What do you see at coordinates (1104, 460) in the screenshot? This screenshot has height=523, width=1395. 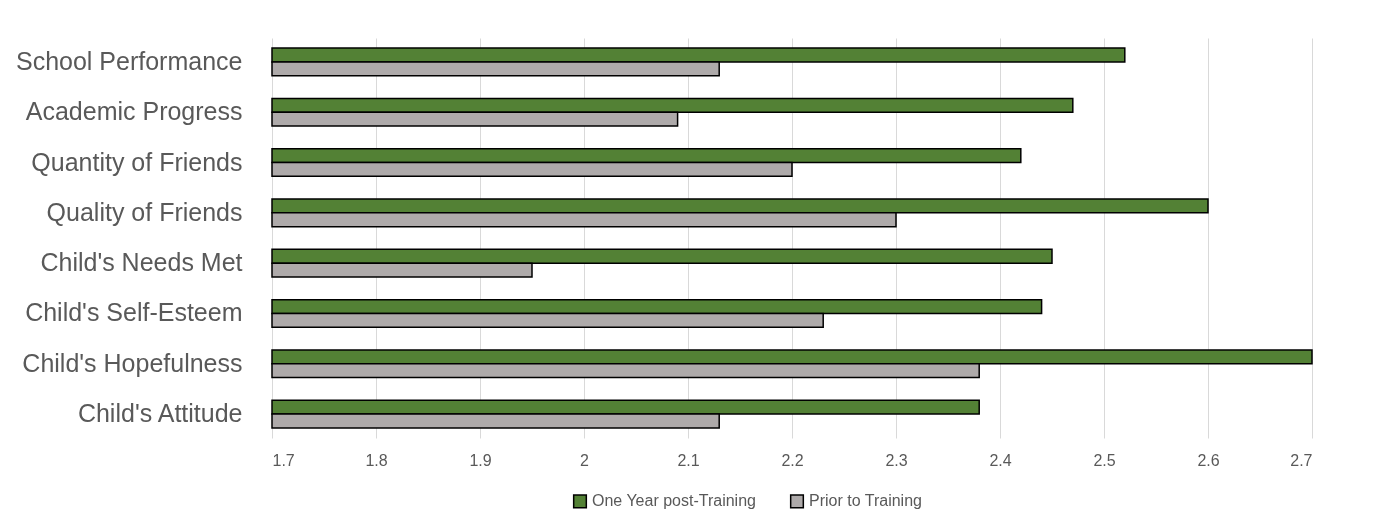 I see `x-tick-label: 2.5` at bounding box center [1104, 460].